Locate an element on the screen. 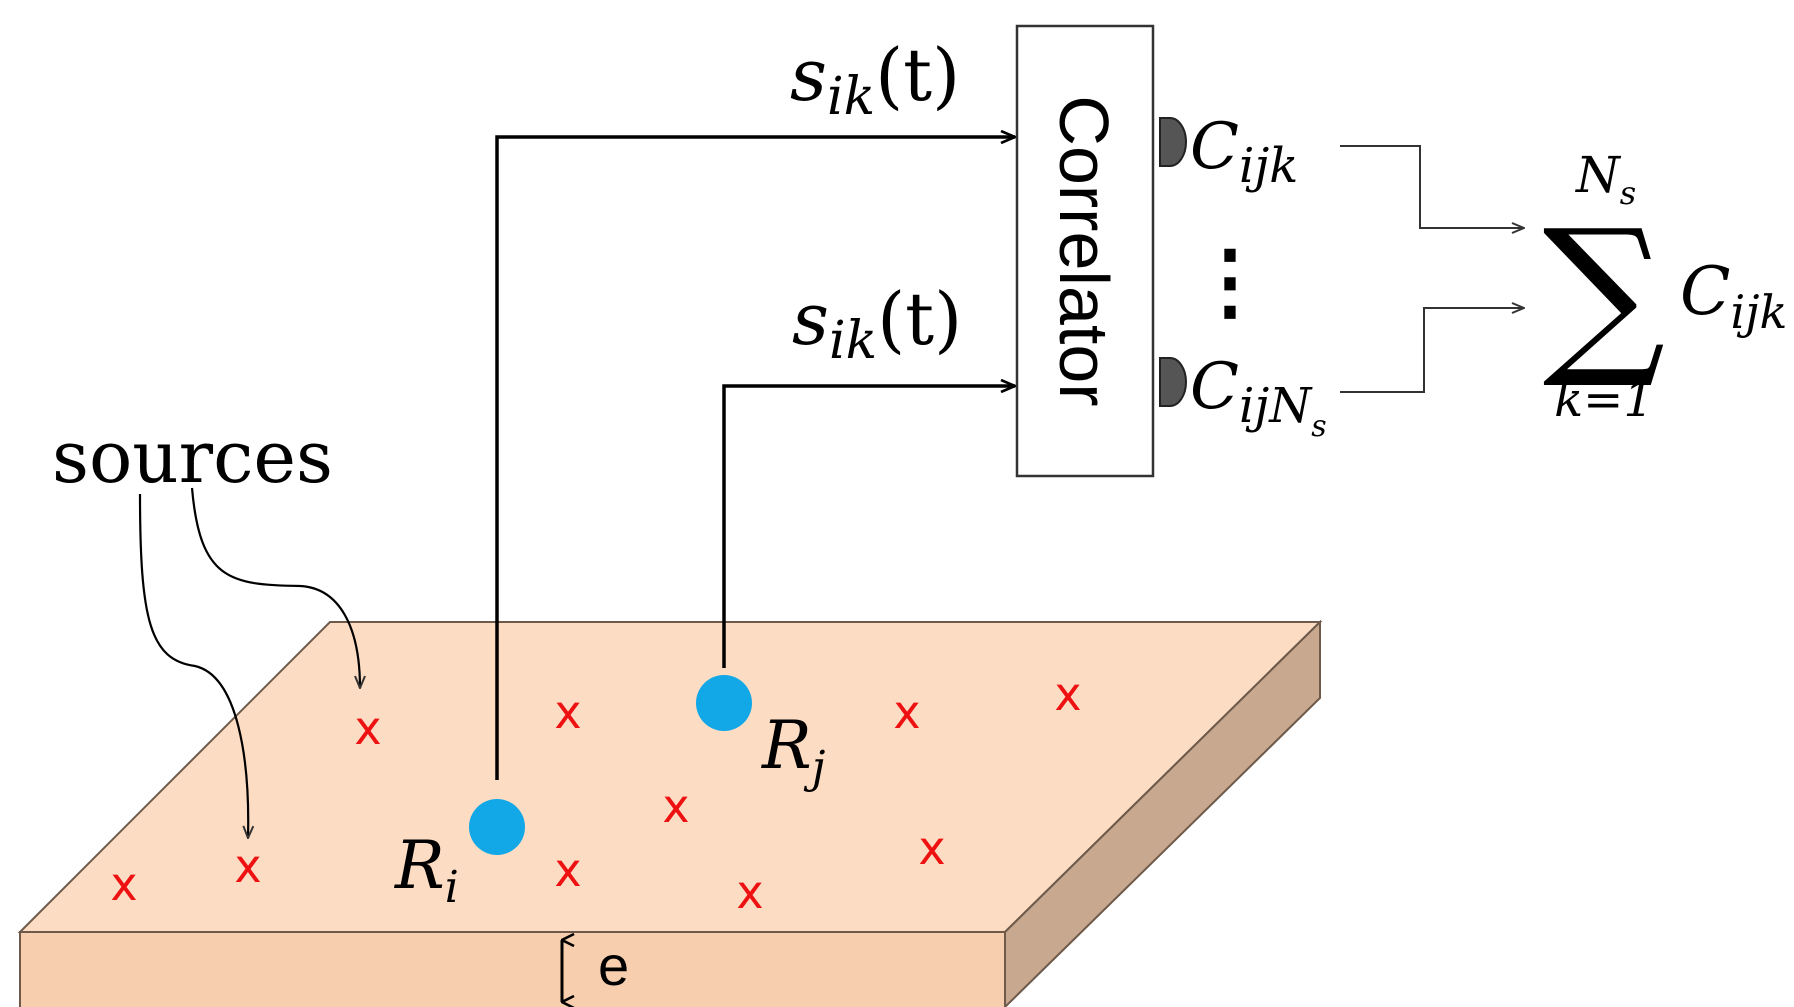 This screenshot has height=1007, width=1794. output-connector-first is located at coordinates (1173, 142).